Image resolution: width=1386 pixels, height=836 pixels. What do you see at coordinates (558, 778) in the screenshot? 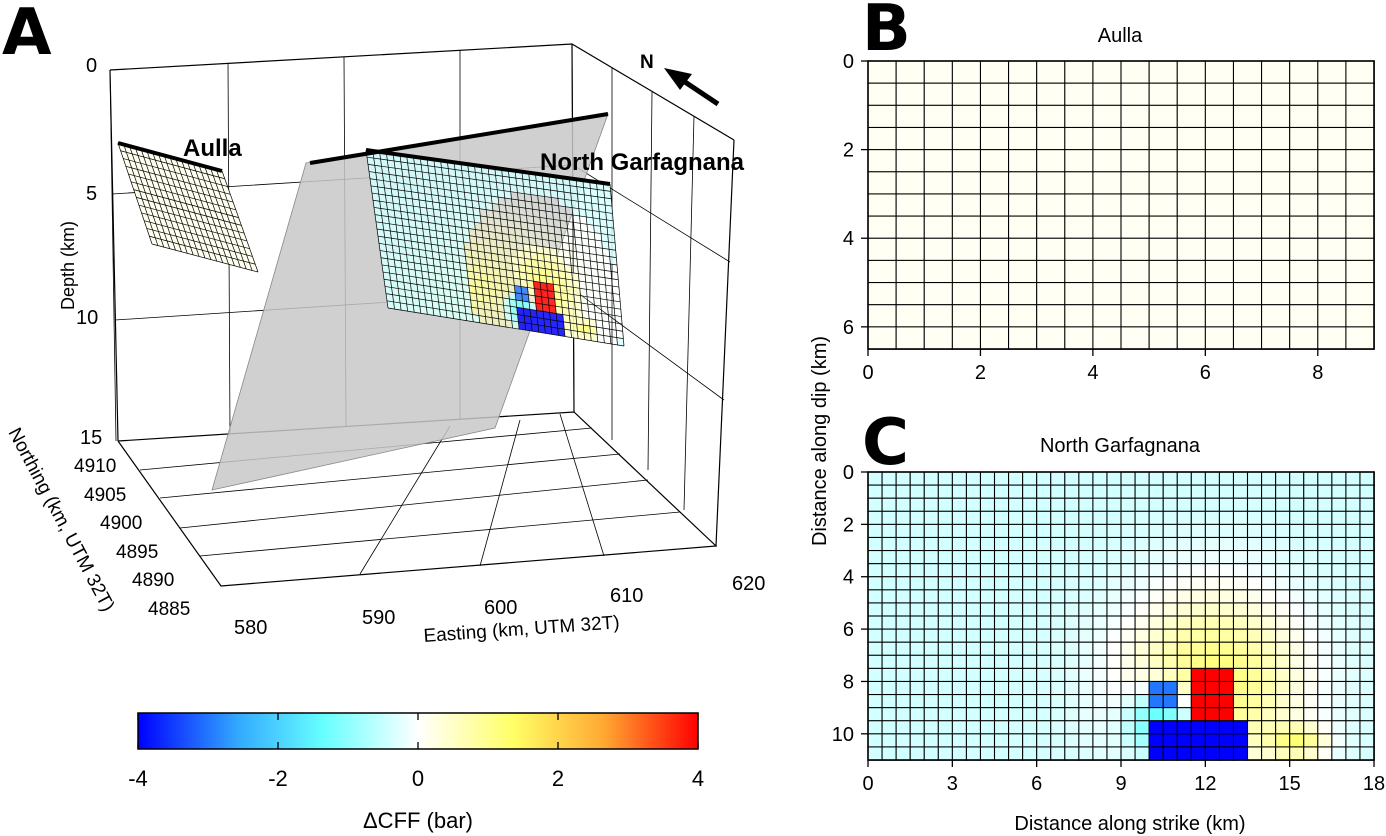
I see `colorbar-tick-label: 2` at bounding box center [558, 778].